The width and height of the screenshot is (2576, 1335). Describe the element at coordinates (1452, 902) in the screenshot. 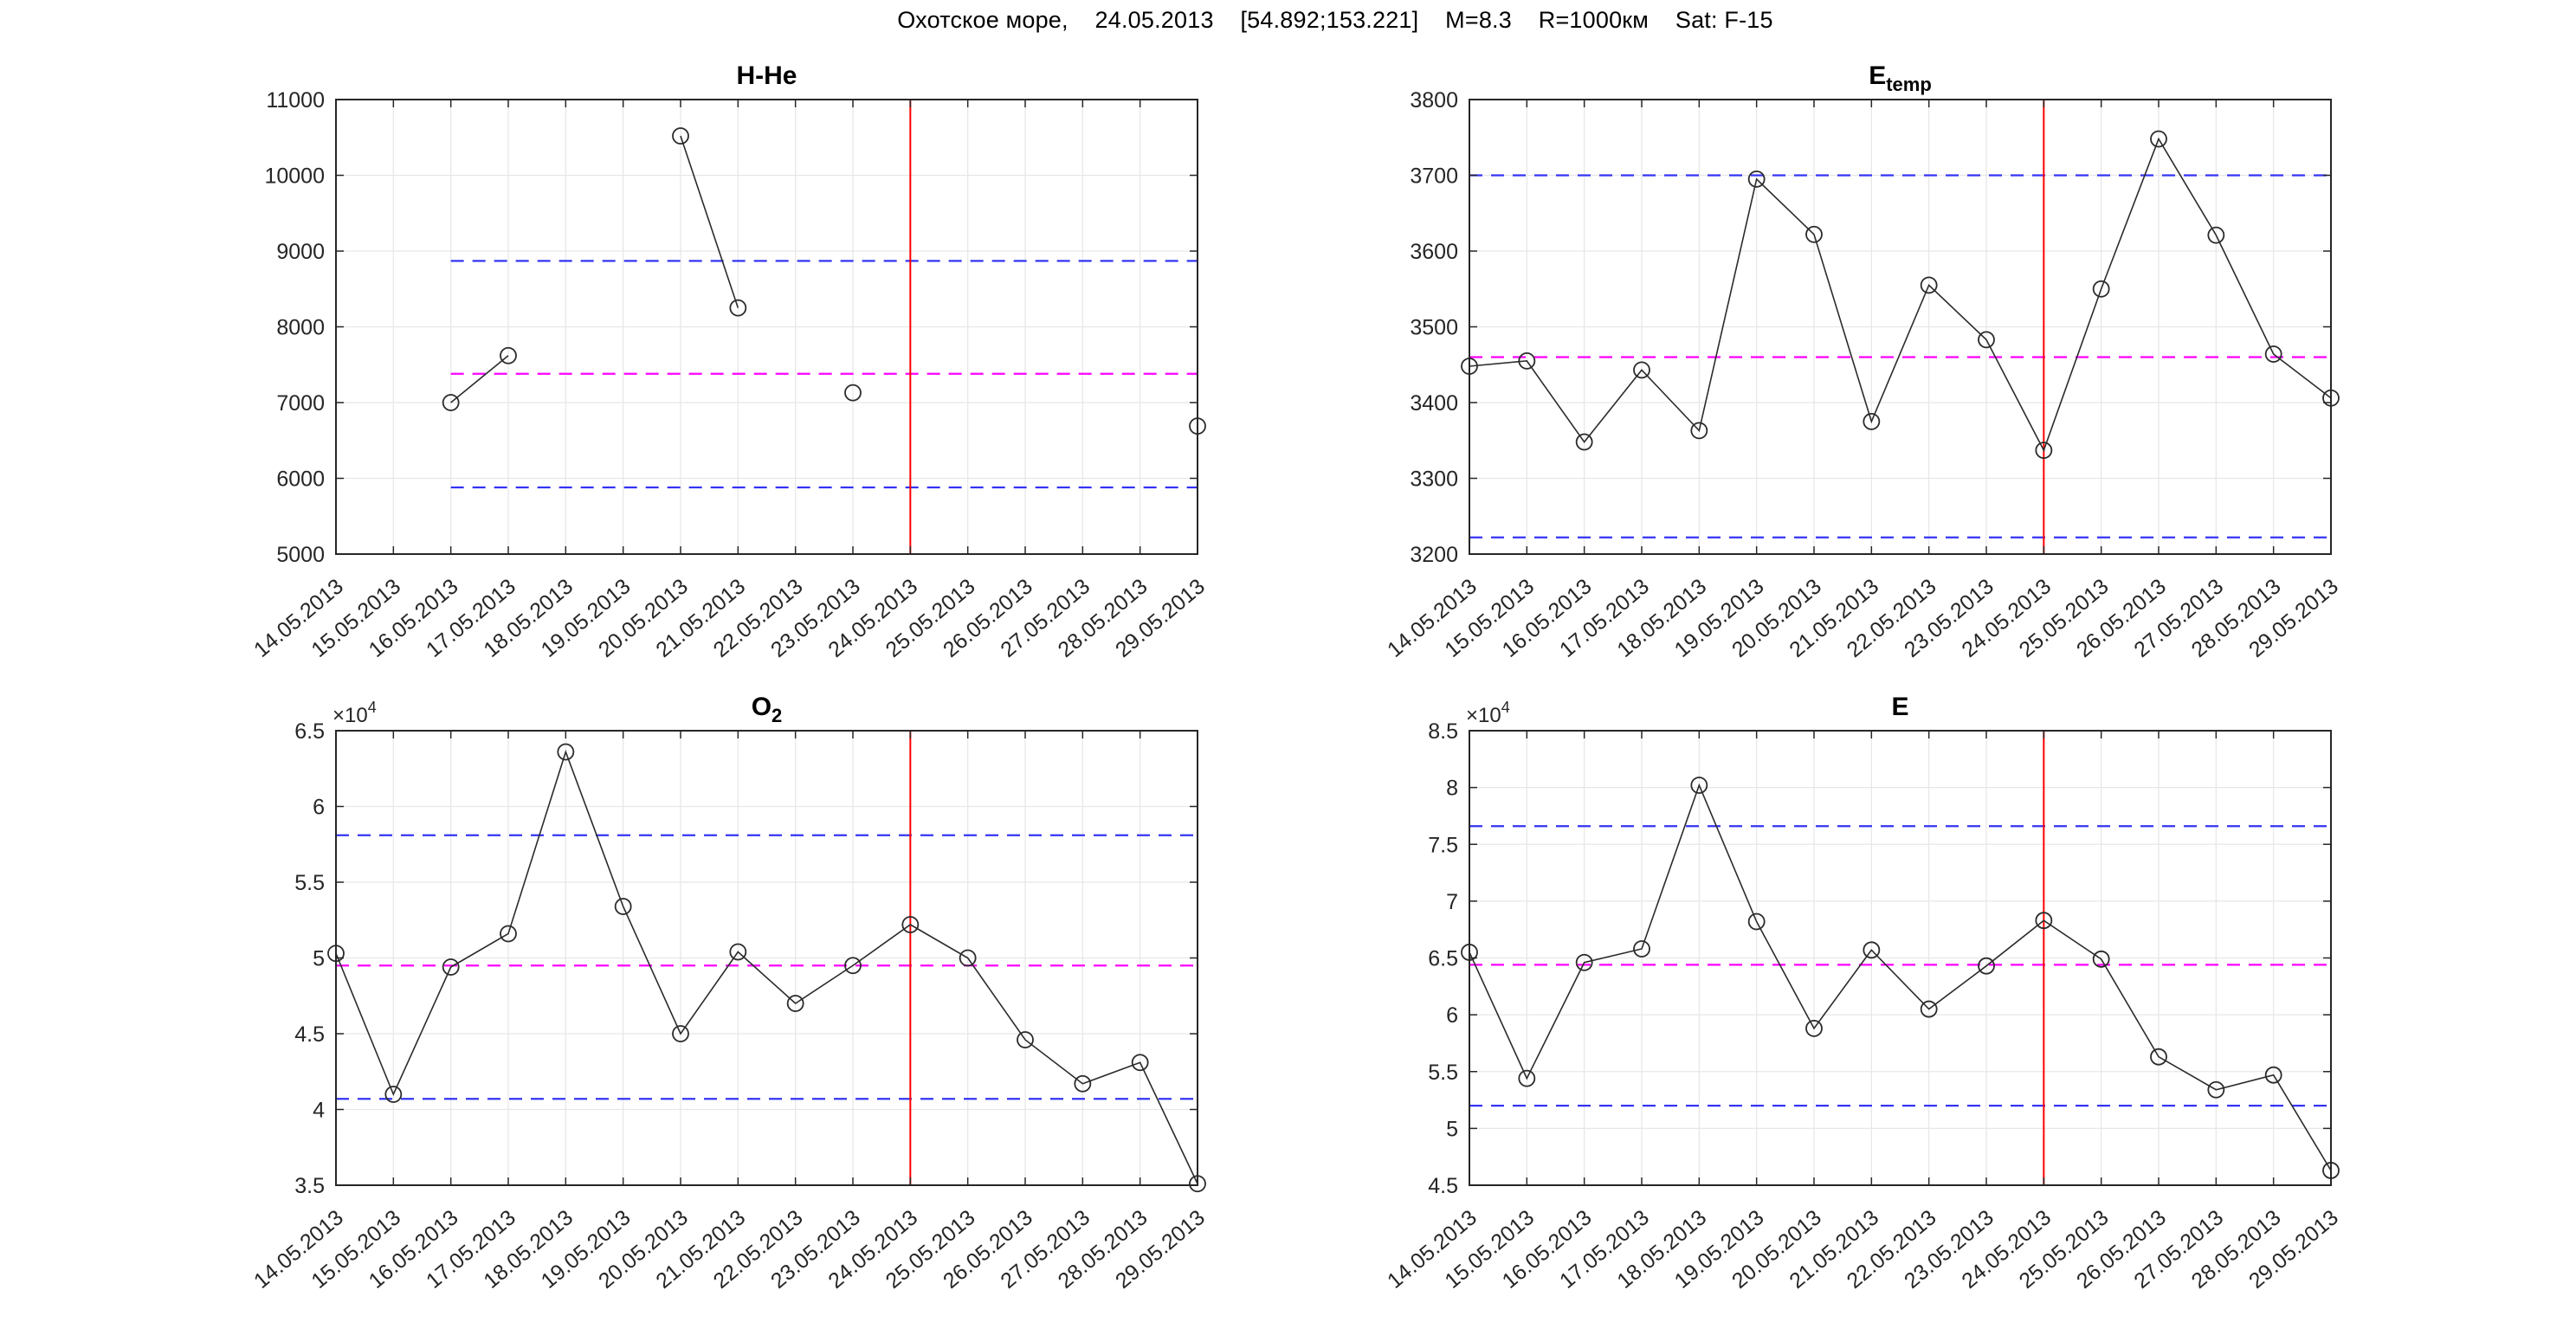

I see `y-tick-label: 7` at that location.